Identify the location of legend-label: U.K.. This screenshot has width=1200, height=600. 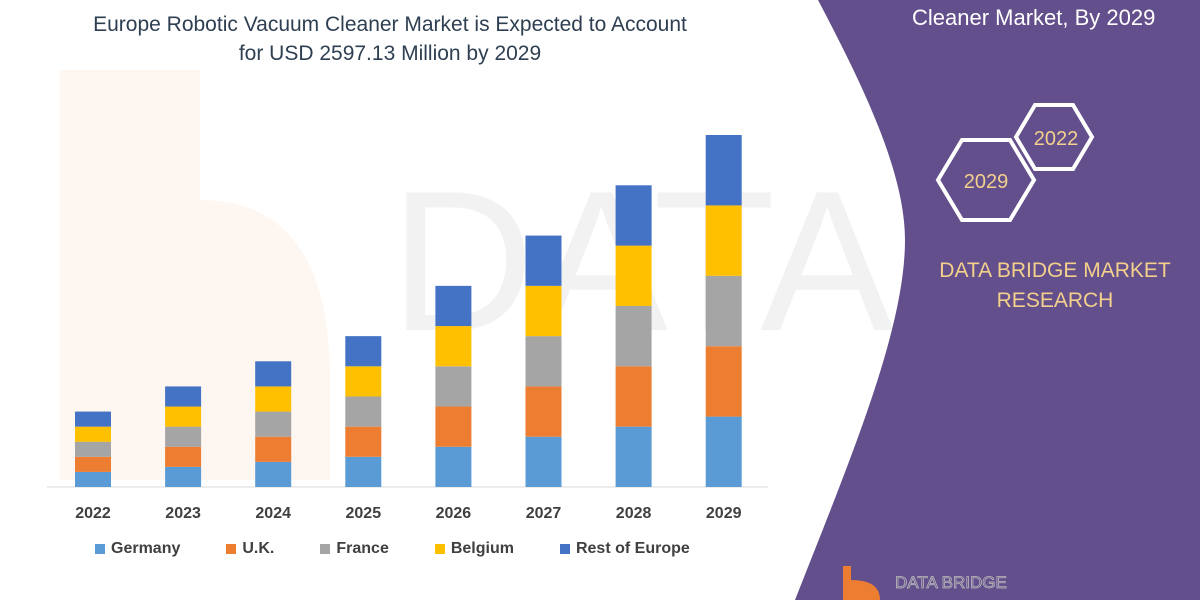
(258, 548).